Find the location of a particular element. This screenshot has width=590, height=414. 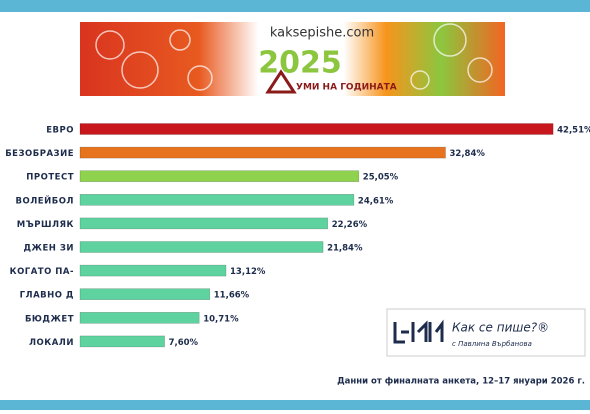

banner-site: kaksepishe.com is located at coordinates (322, 33).